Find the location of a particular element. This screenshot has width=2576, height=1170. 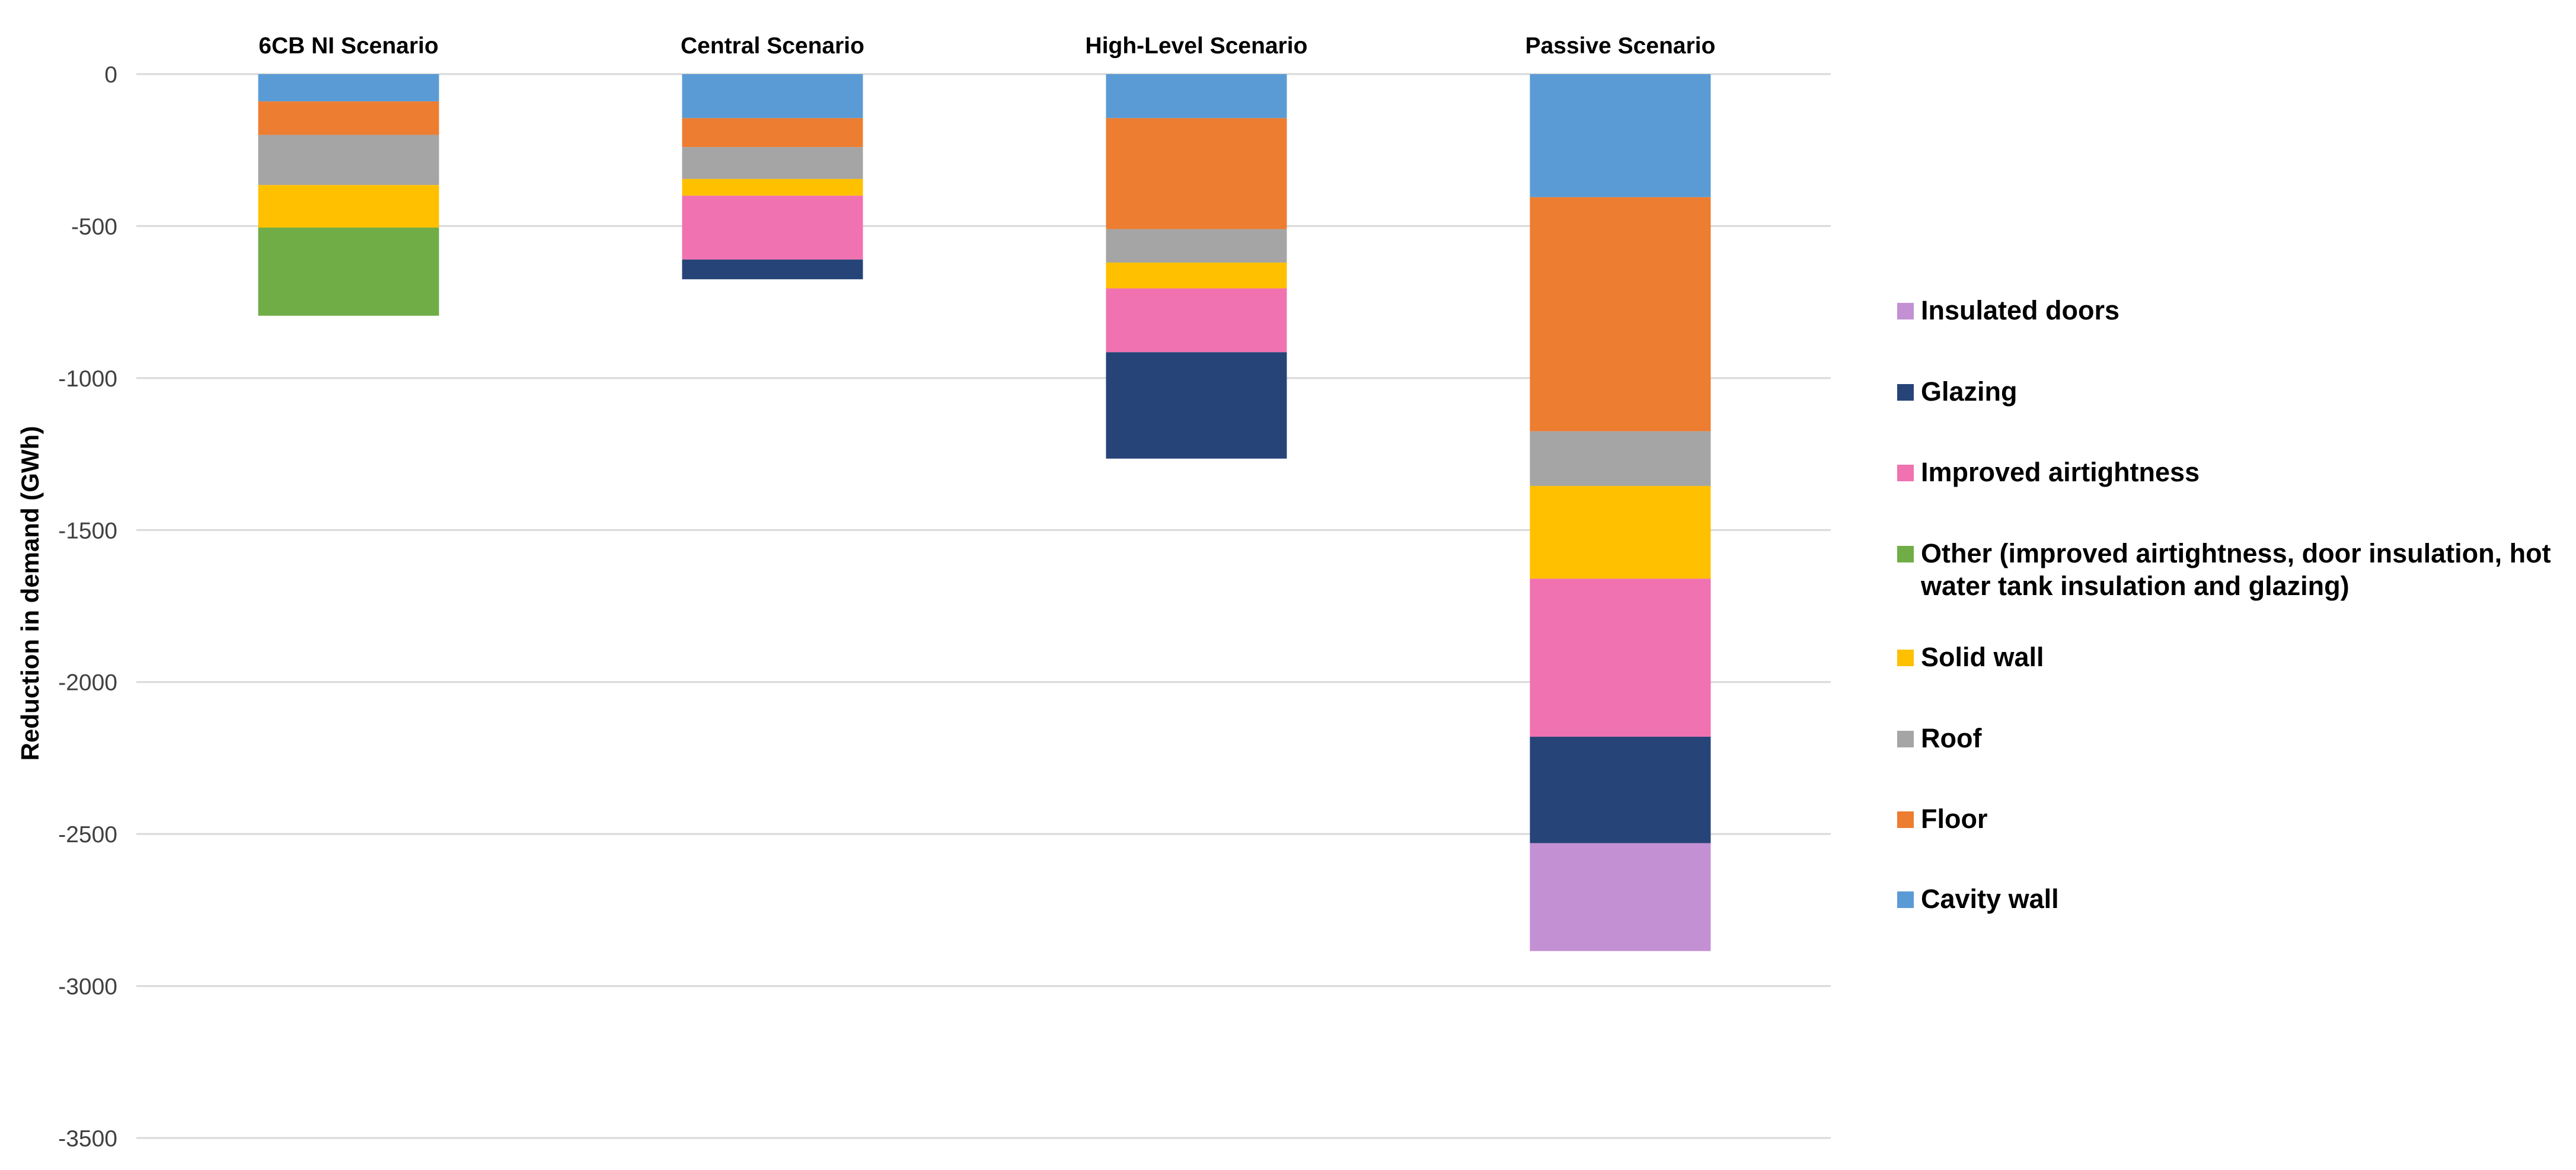

scenario-label: 6CB NI Scenario is located at coordinates (348, 46).